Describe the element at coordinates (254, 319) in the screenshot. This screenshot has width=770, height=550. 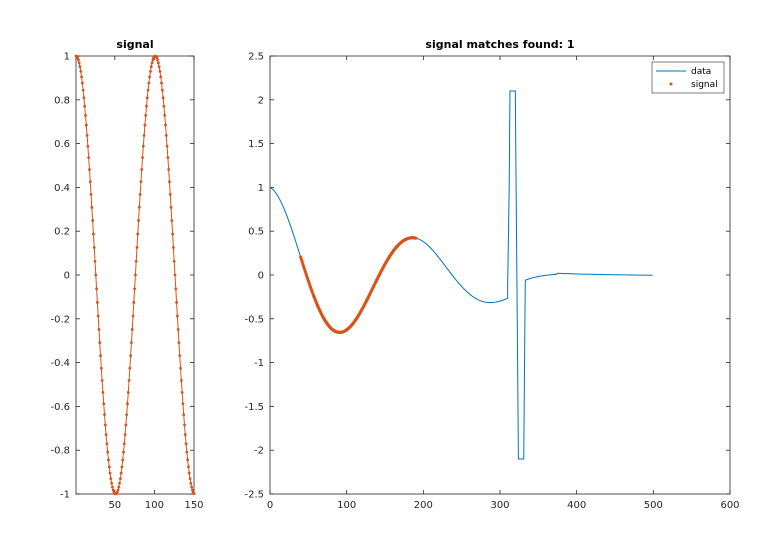
I see `matches-chart-y-tick-label: -0.5` at that location.